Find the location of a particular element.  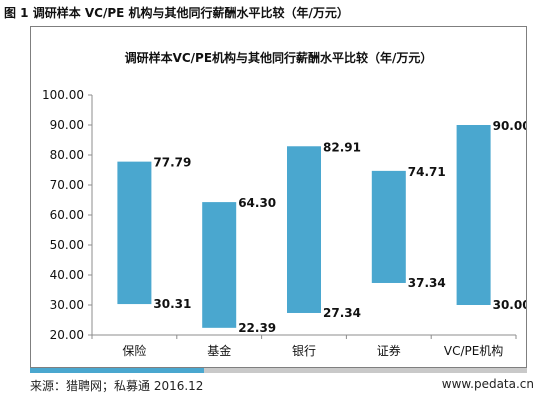

low-value-label: 37.34 is located at coordinates (427, 283).